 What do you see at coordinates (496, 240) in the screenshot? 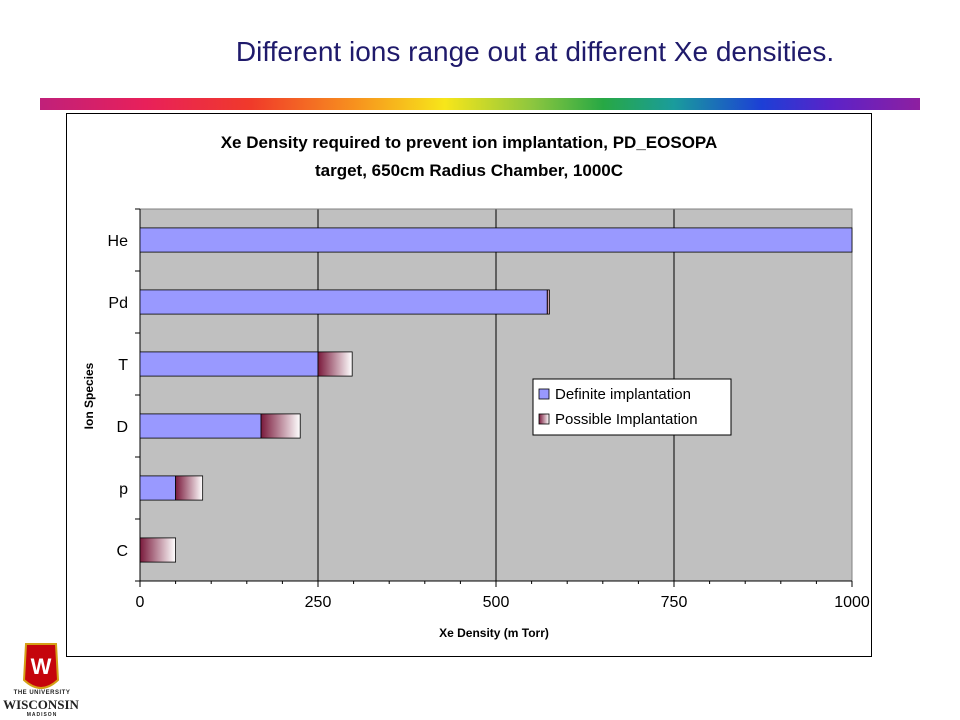
I see `bar-definite-he` at bounding box center [496, 240].